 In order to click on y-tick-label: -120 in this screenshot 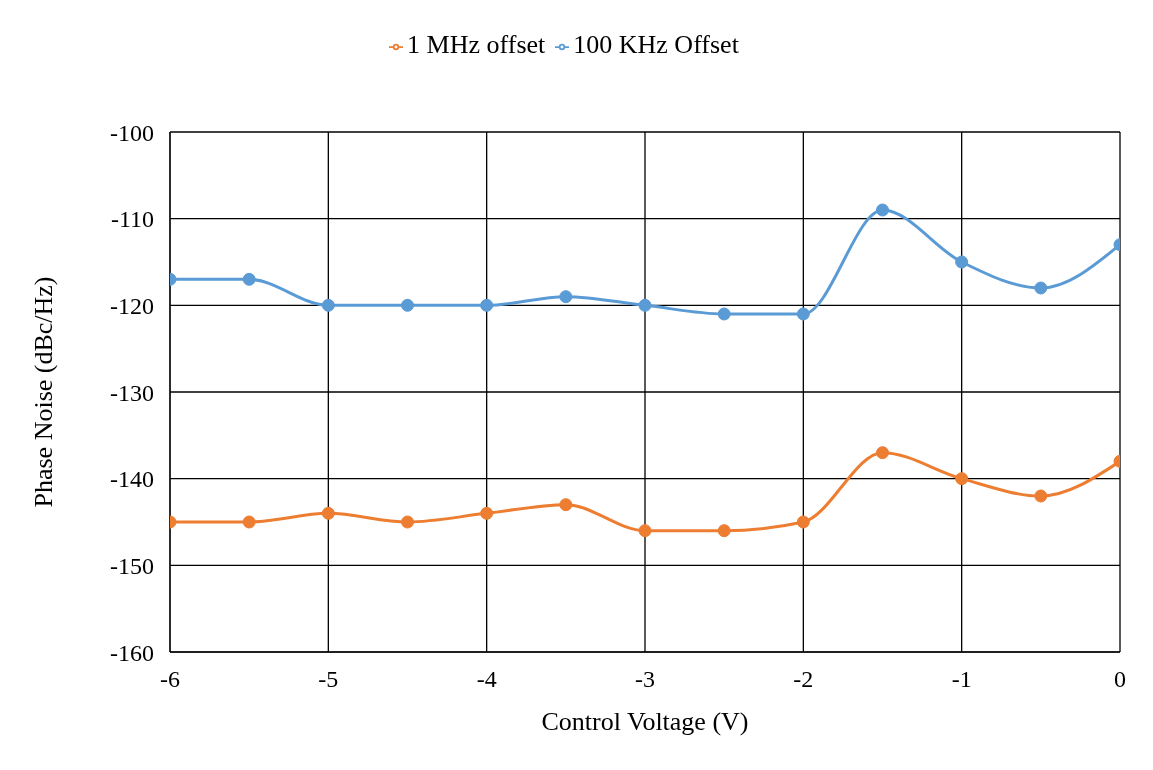, I will do `click(132, 305)`.